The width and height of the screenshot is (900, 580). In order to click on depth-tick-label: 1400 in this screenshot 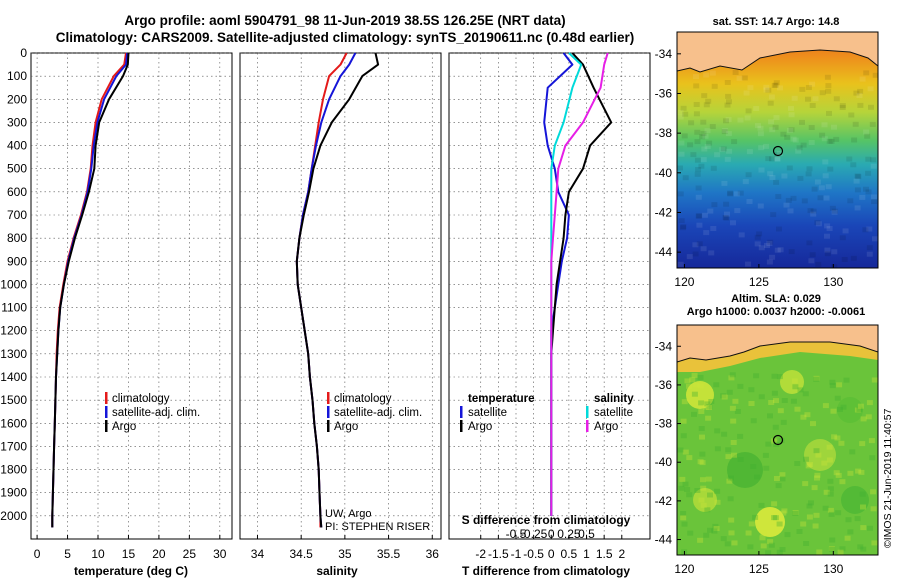, I will do `click(13, 377)`.